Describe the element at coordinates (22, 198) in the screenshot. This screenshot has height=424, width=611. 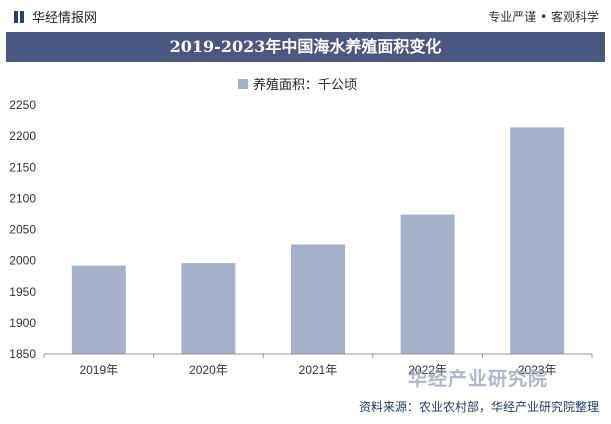
I see `y-tick-label: 2100` at that location.